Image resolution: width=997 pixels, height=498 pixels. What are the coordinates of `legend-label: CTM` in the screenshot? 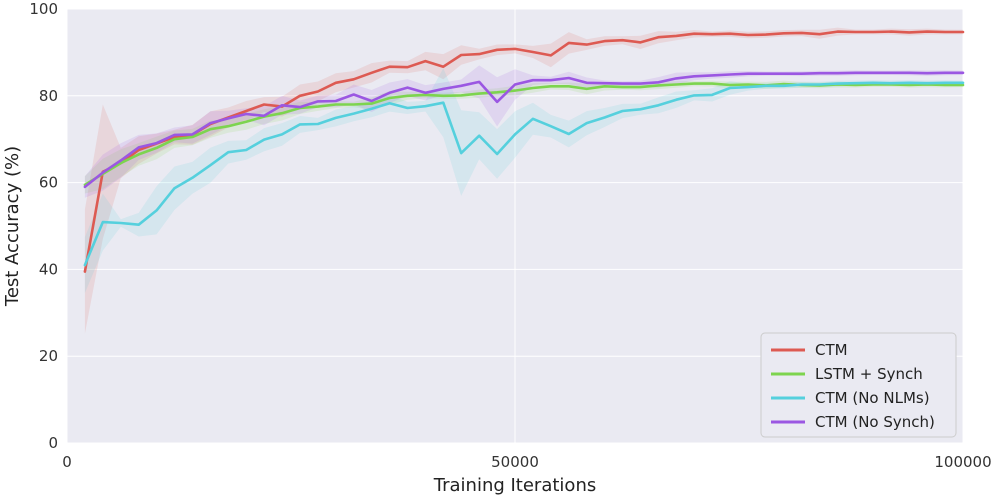 It's located at (831, 350).